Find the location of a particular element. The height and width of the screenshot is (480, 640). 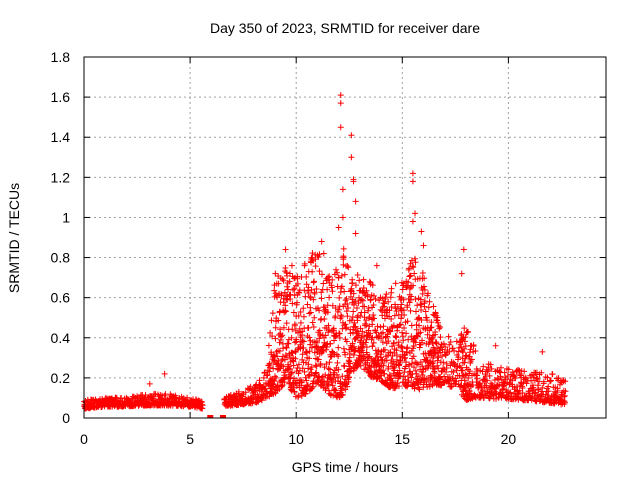

y-tick-label: 1.8 is located at coordinates (61, 57).